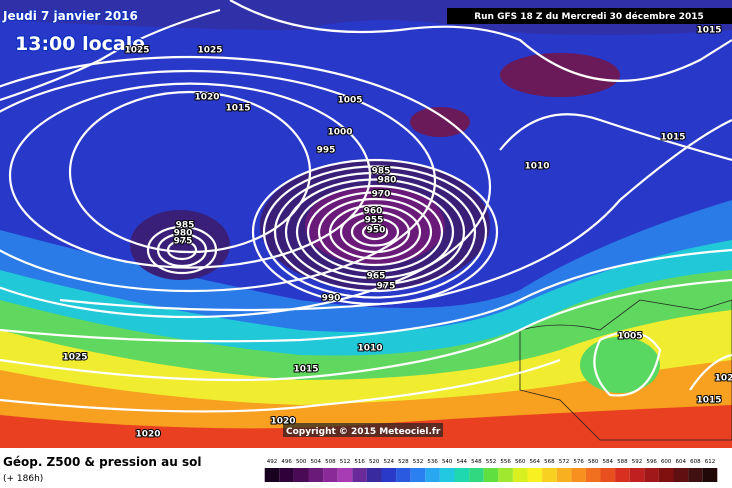  I want to click on scale-label: 592, so click(637, 462).